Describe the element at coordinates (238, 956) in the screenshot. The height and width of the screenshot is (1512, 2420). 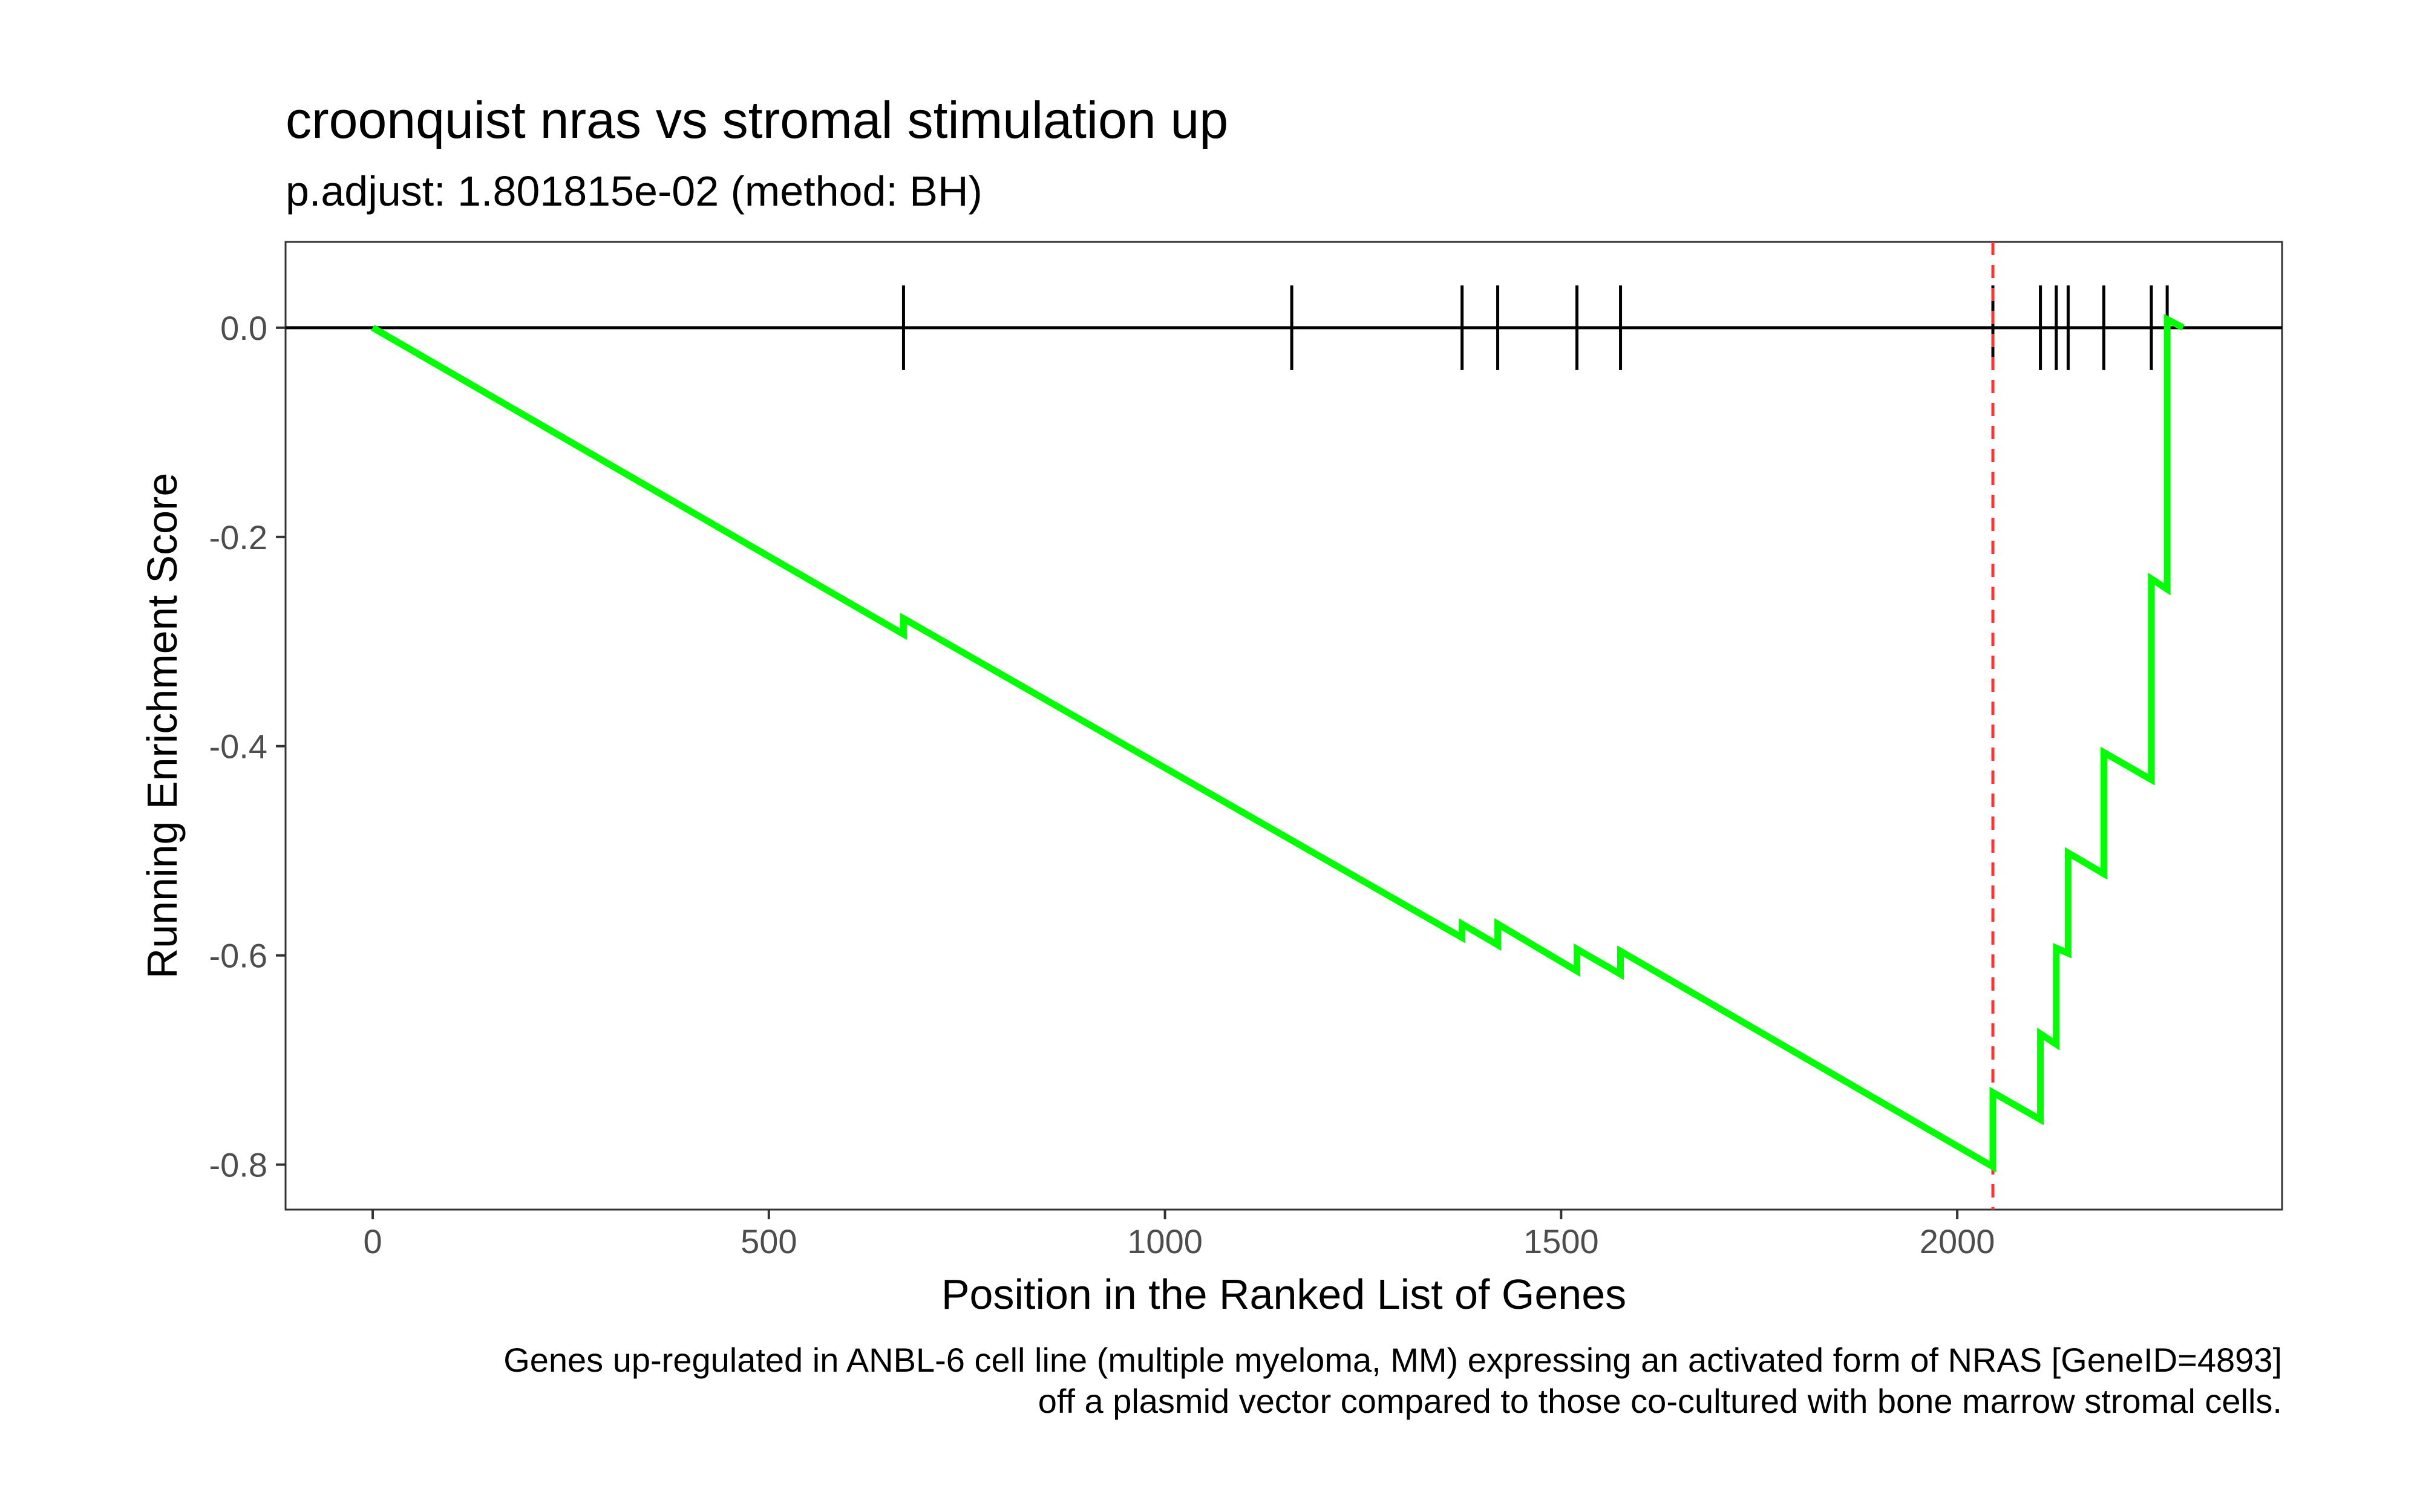
I see `y-tick-label: -0.6` at that location.